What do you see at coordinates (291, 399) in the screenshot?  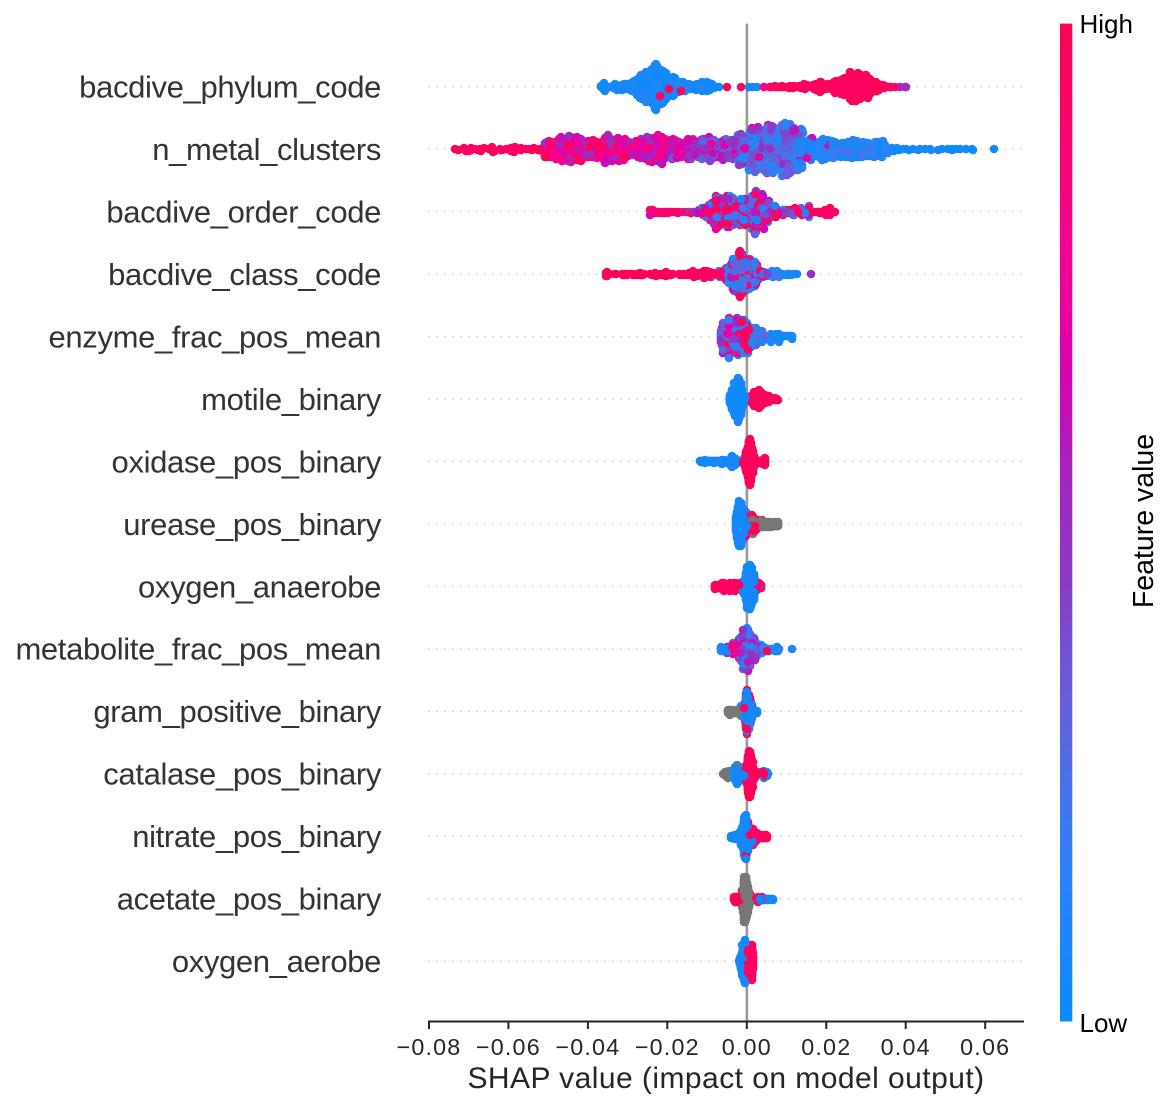 I see `svg-text: motile_binary` at bounding box center [291, 399].